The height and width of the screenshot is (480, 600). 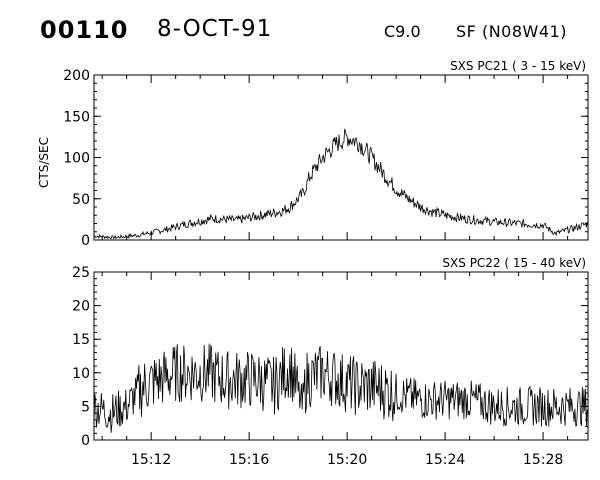 What do you see at coordinates (44, 162) in the screenshot?
I see `y-axis-label: CTS/SEC` at bounding box center [44, 162].